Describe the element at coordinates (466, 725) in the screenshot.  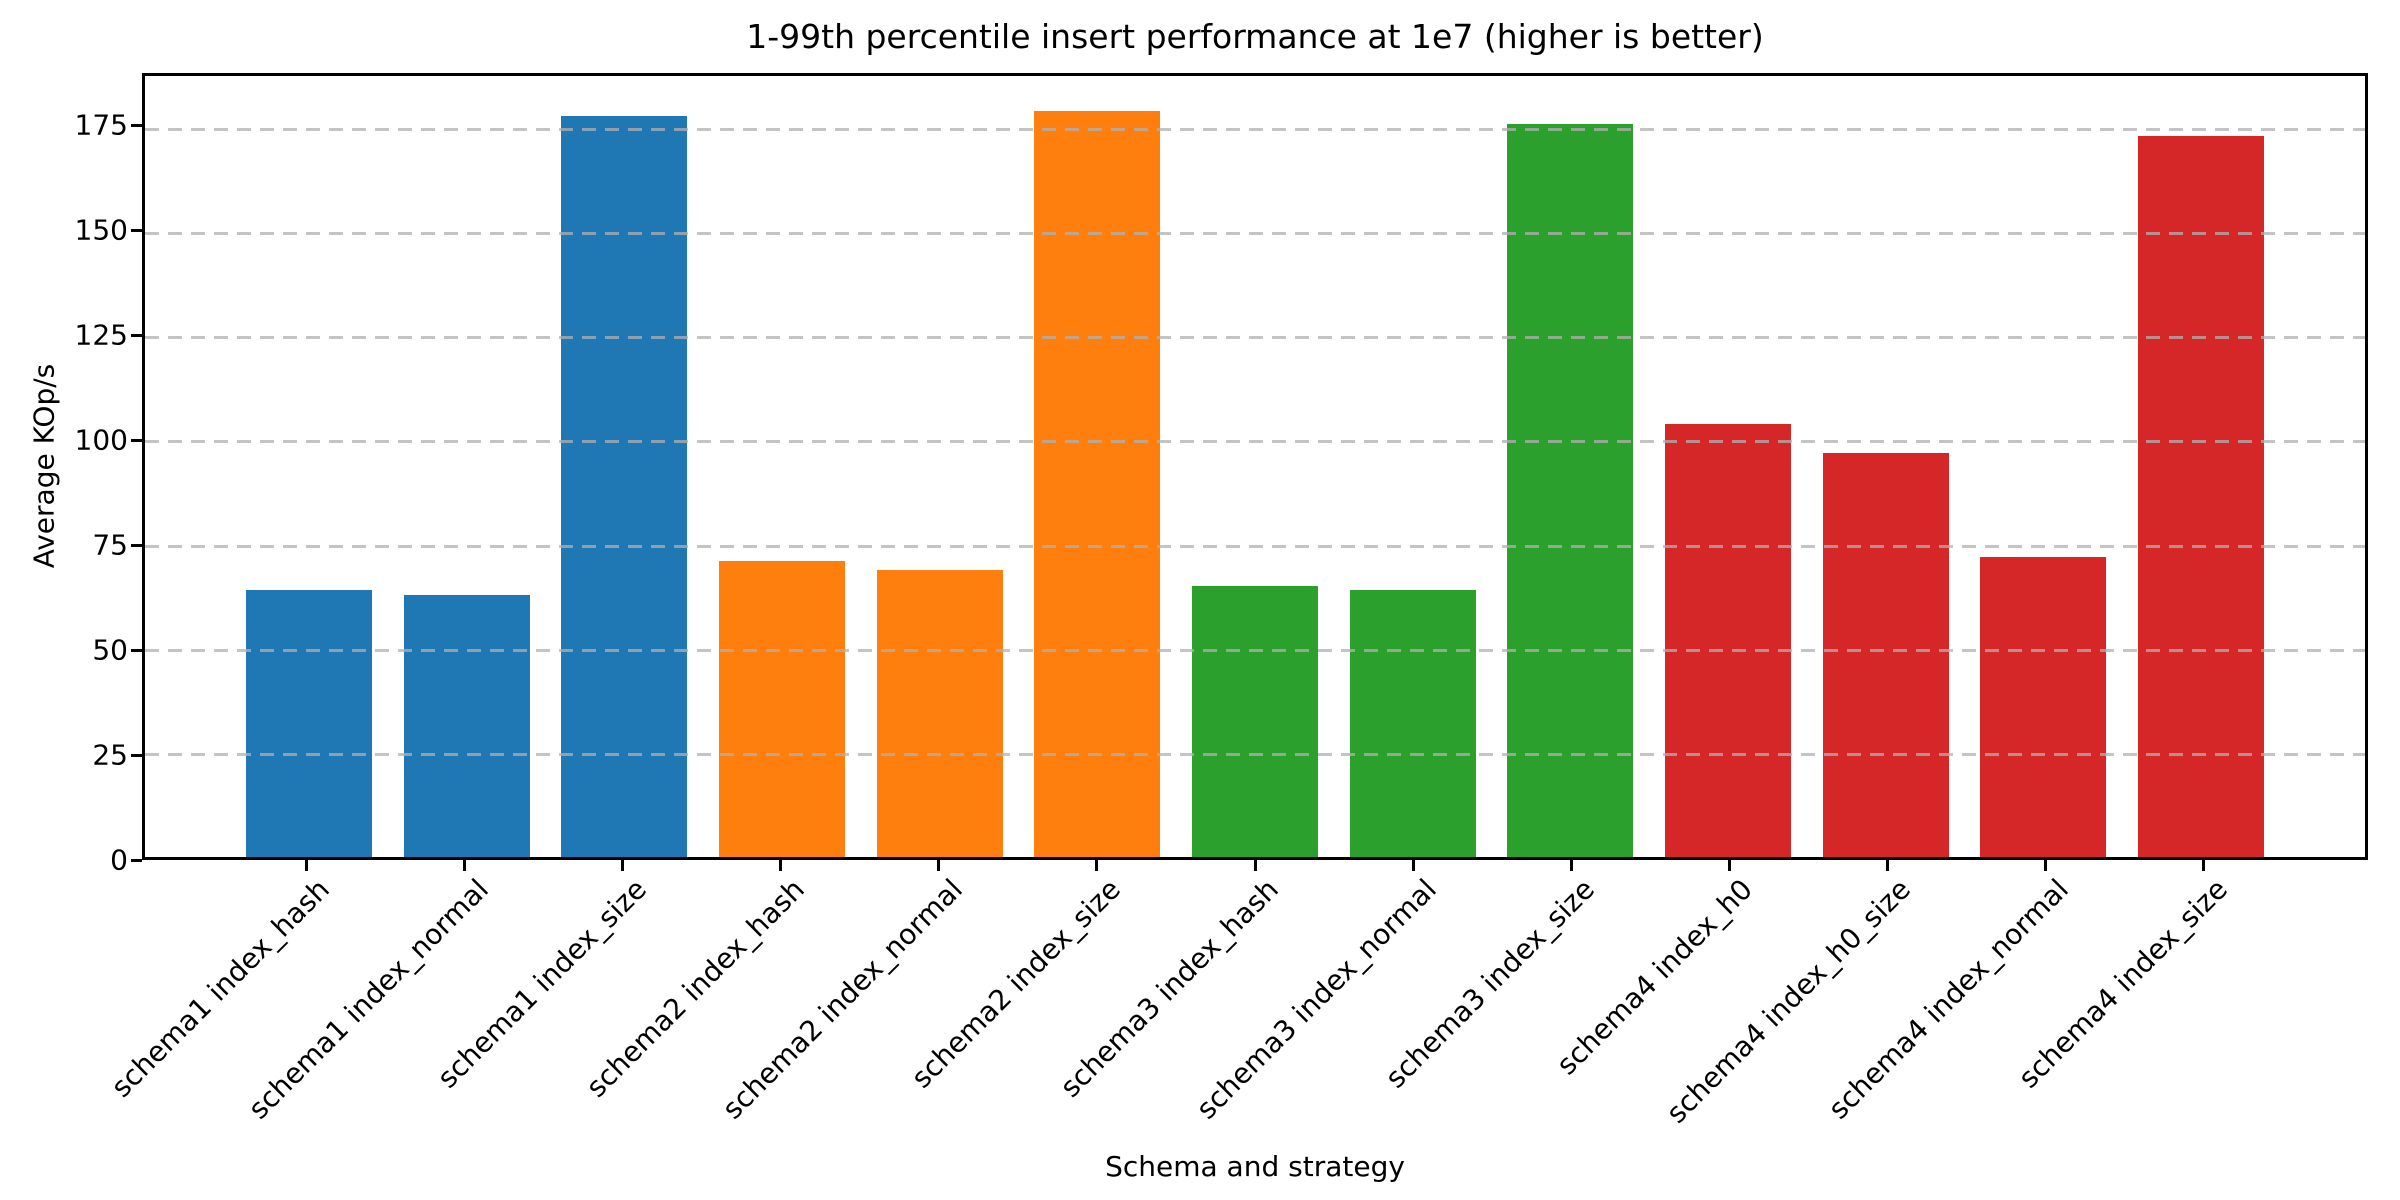
I see `bar-schema1-index-normal` at that location.